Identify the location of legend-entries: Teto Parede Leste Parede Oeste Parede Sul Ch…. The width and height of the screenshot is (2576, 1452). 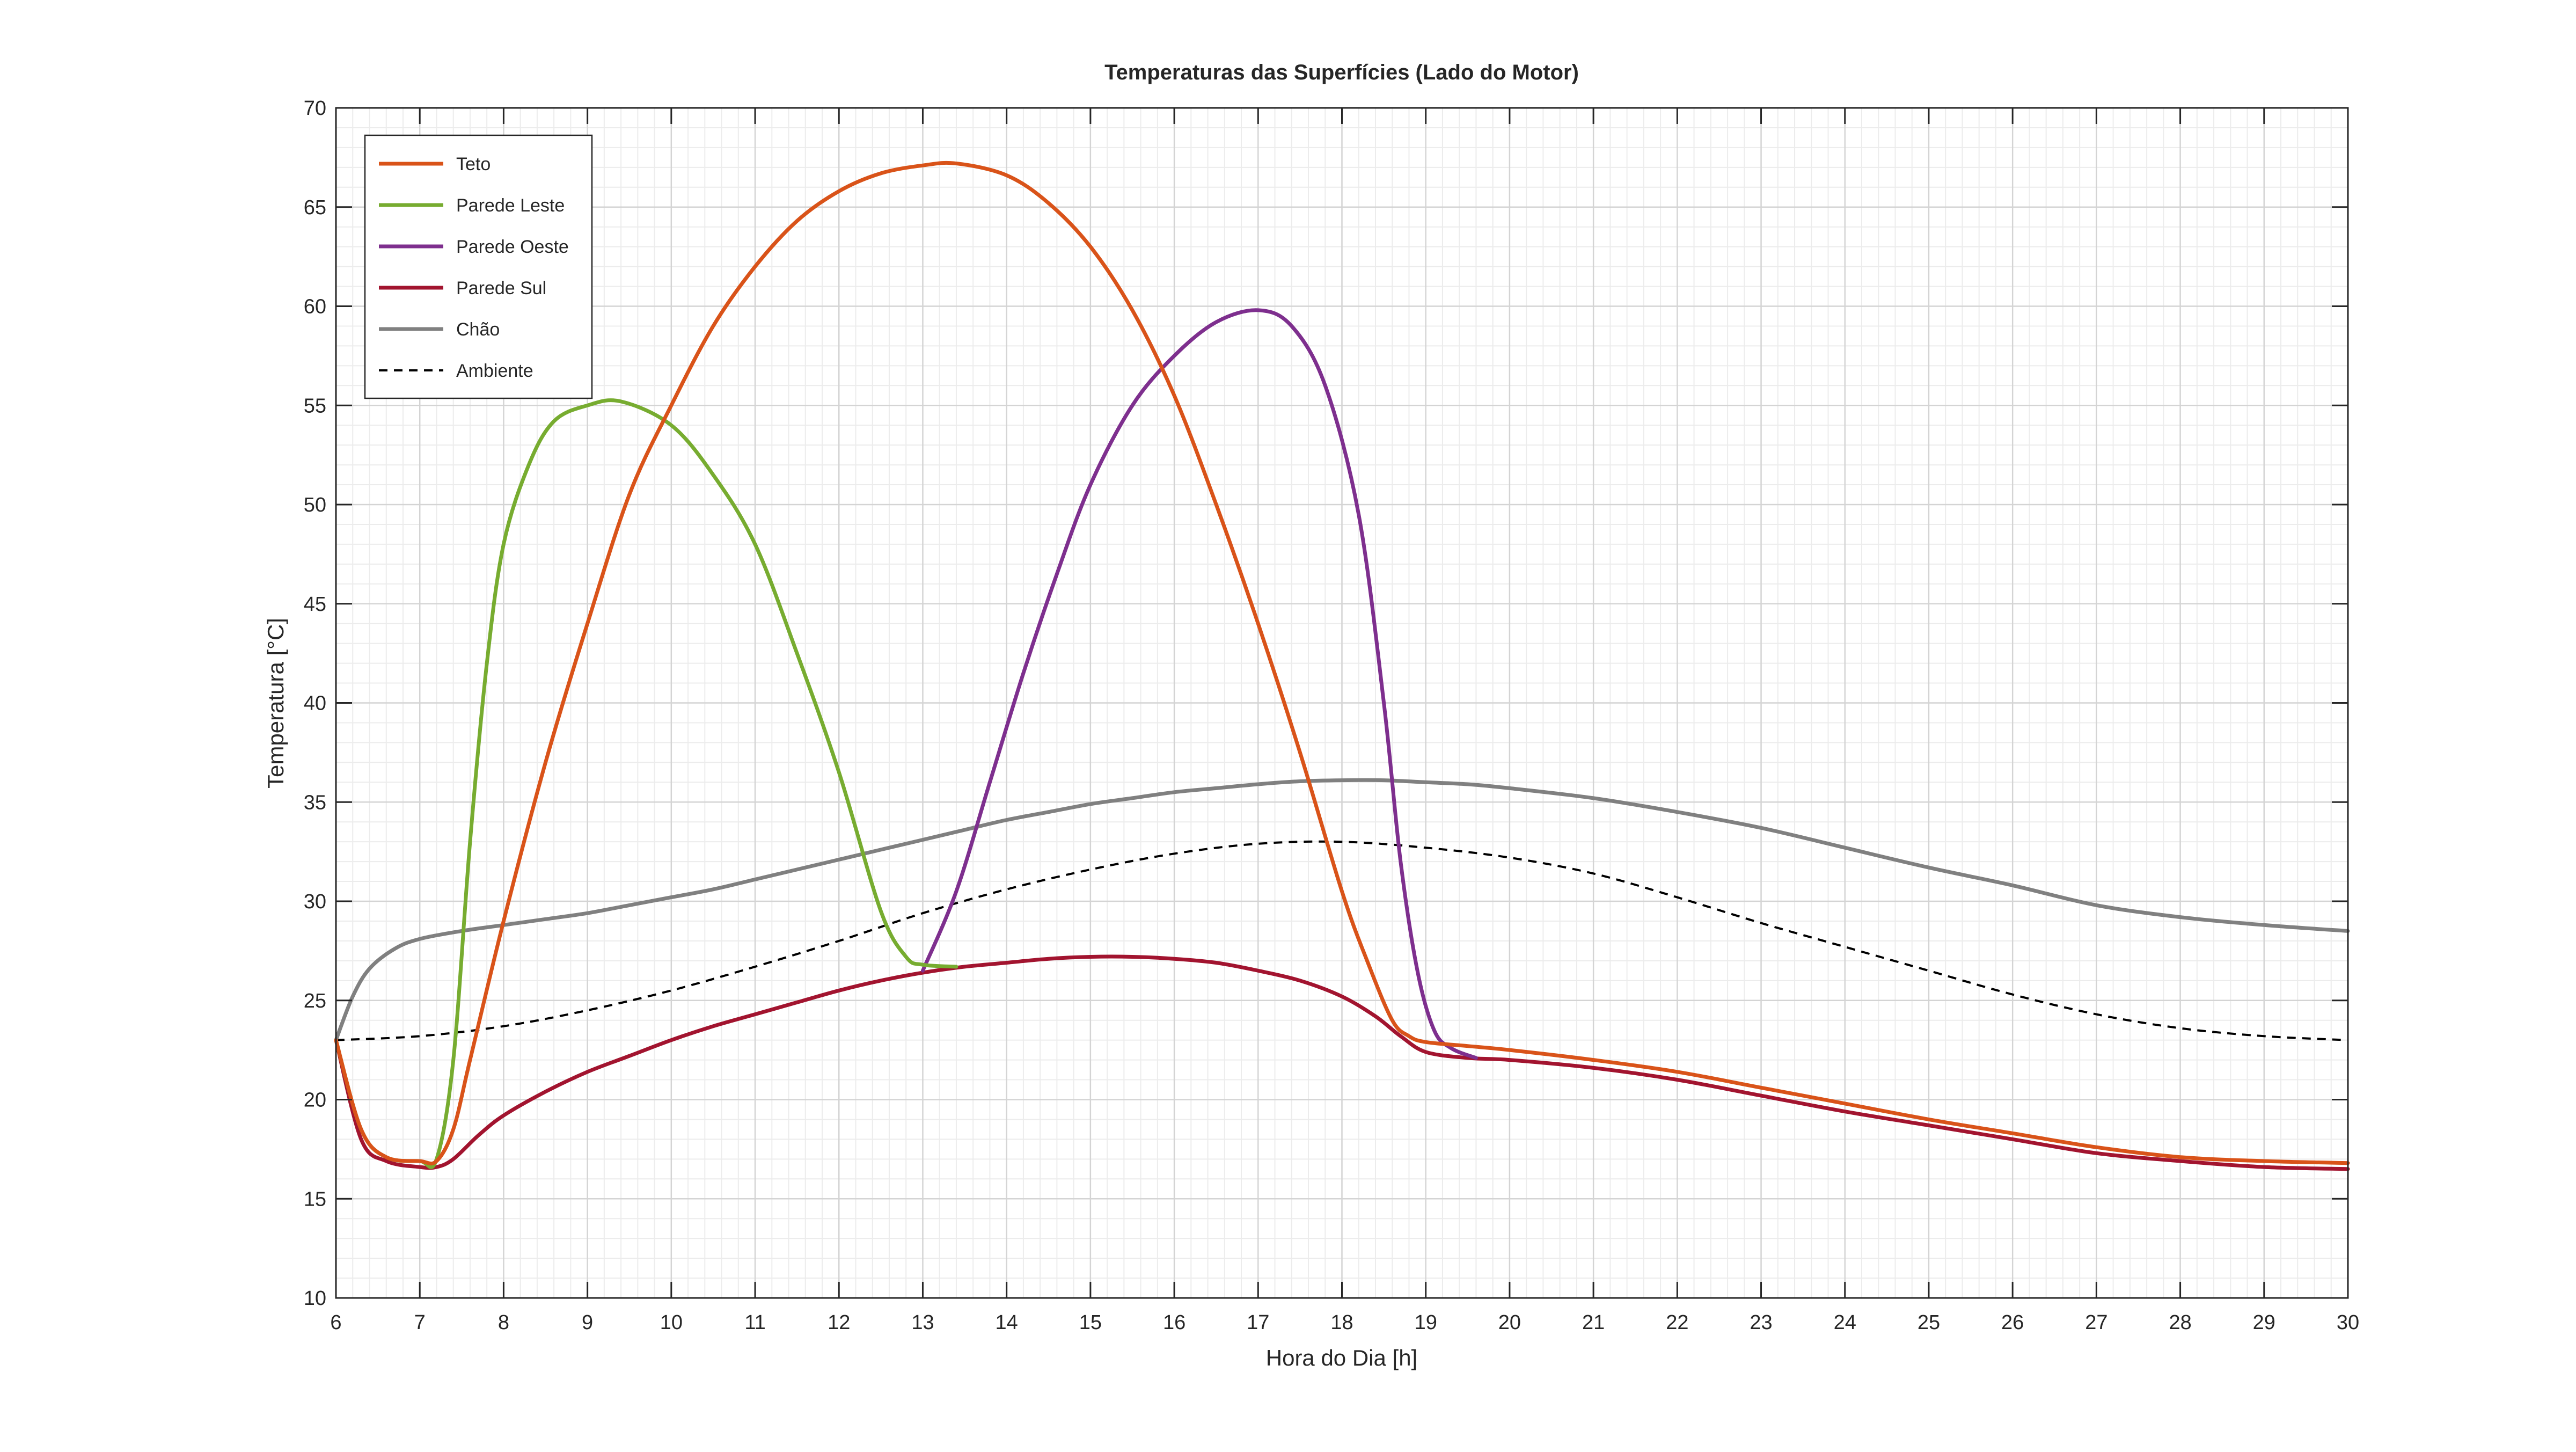
(474, 267).